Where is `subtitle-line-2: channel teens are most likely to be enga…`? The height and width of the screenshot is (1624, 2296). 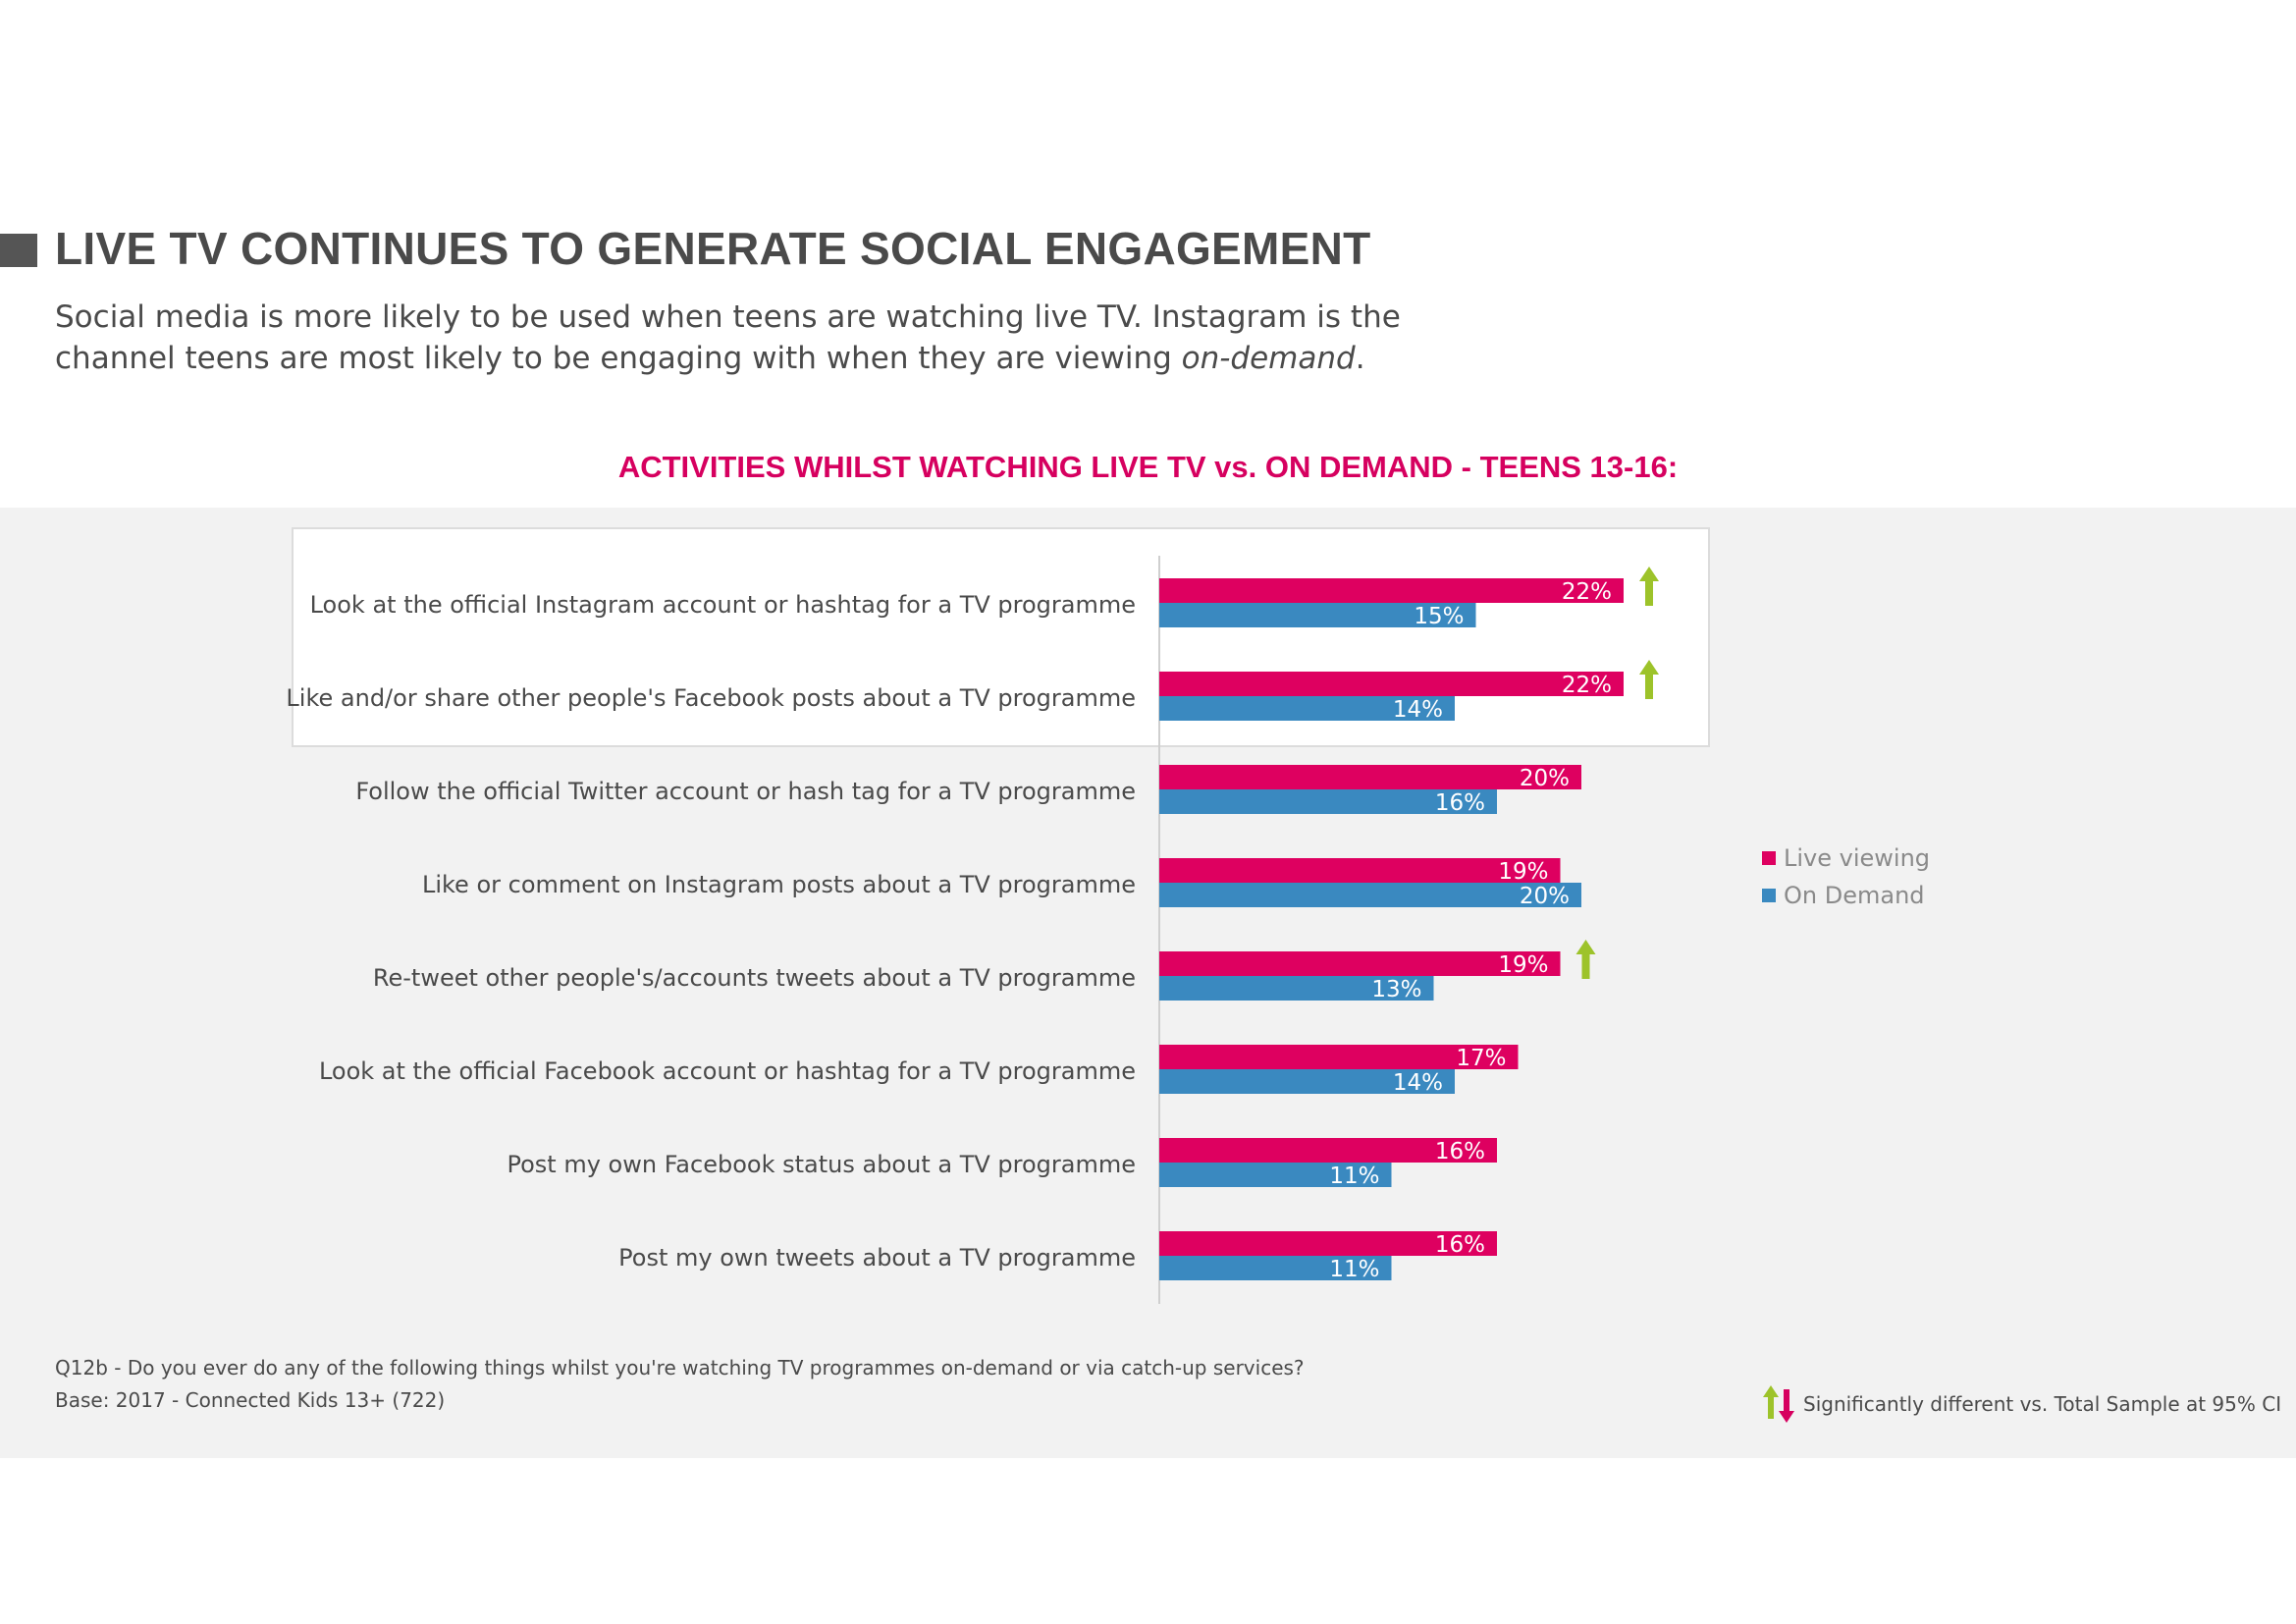 subtitle-line-2: channel teens are most likely to be enga… is located at coordinates (742, 358).